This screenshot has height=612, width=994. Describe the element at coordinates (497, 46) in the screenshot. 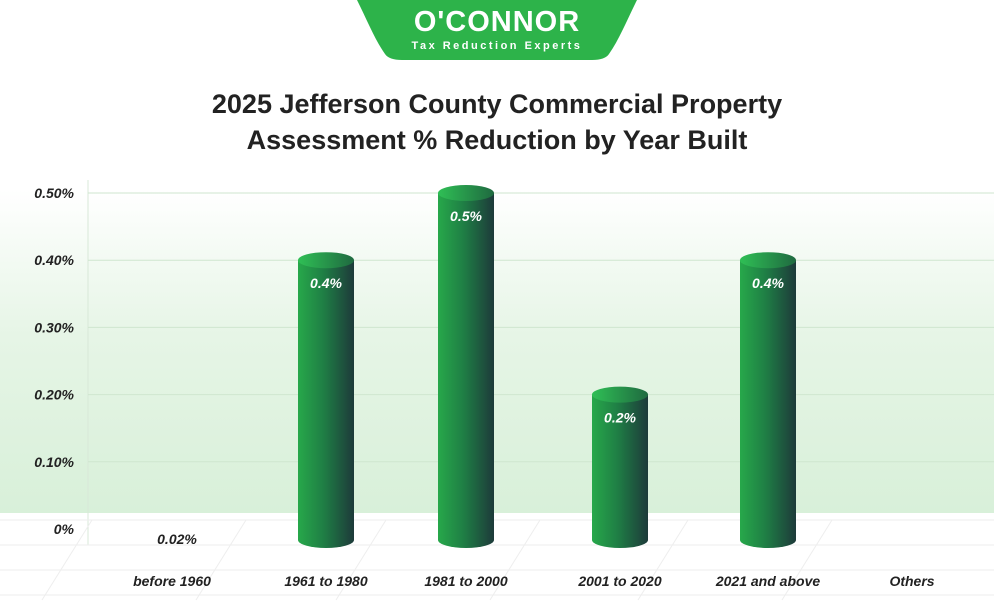

I see `logo-tagline: Tax Reduction Experts` at that location.